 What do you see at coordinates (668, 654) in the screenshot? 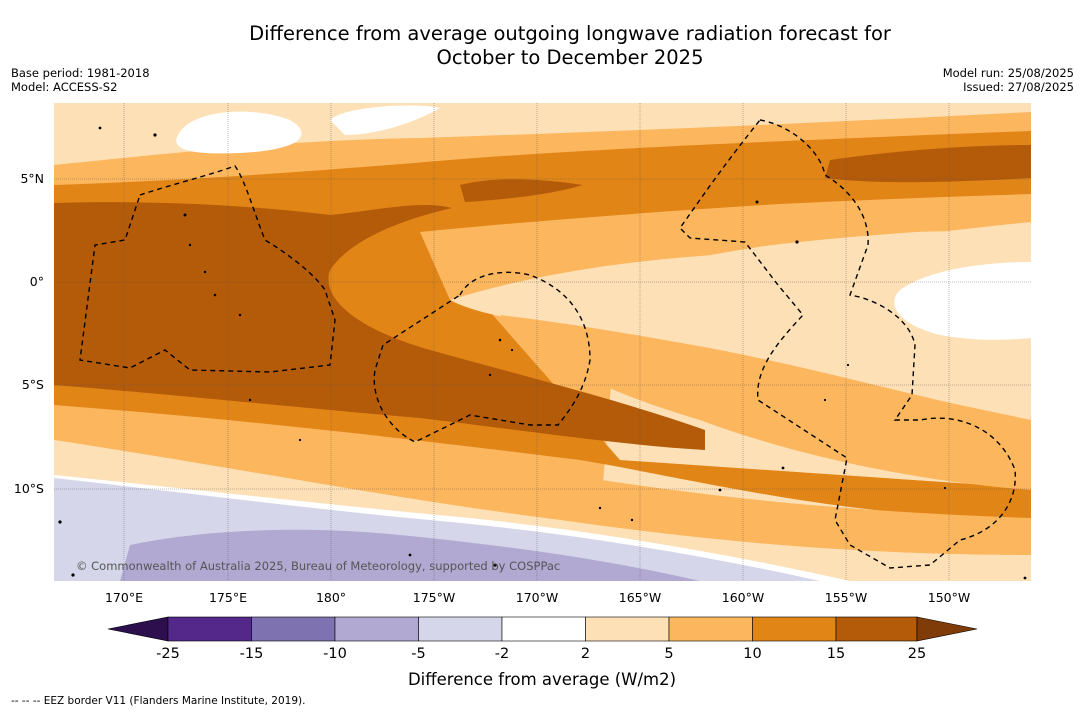
I see `colorbar-tick-p5: 5` at bounding box center [668, 654].